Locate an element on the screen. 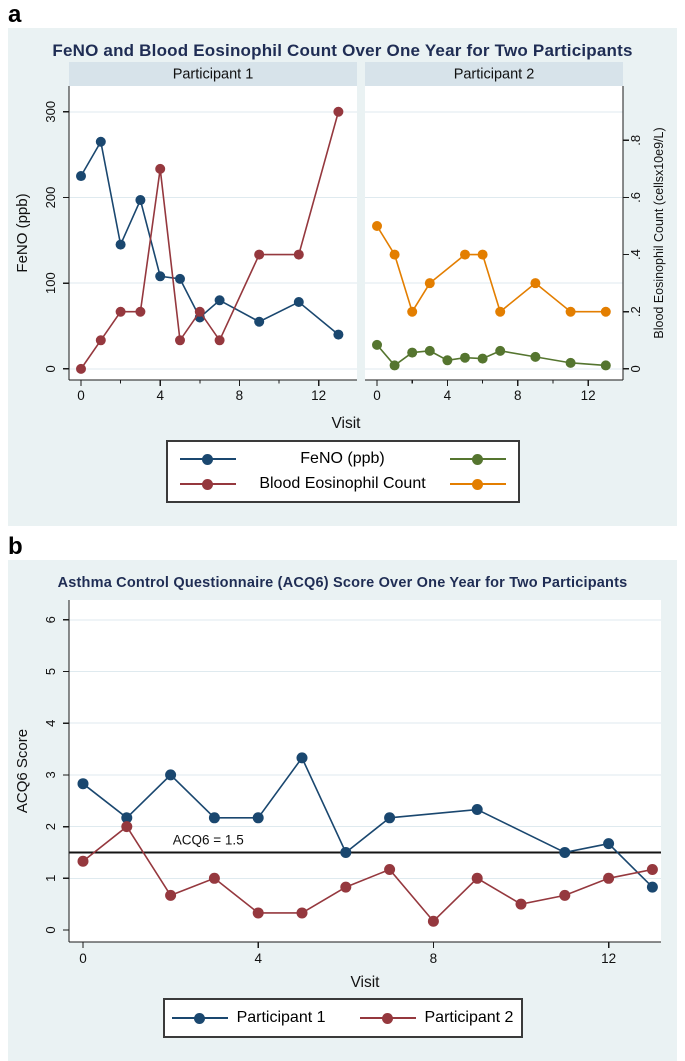 The width and height of the screenshot is (685, 1061). legend-label: Blood Eosinophil Count is located at coordinates (342, 483).